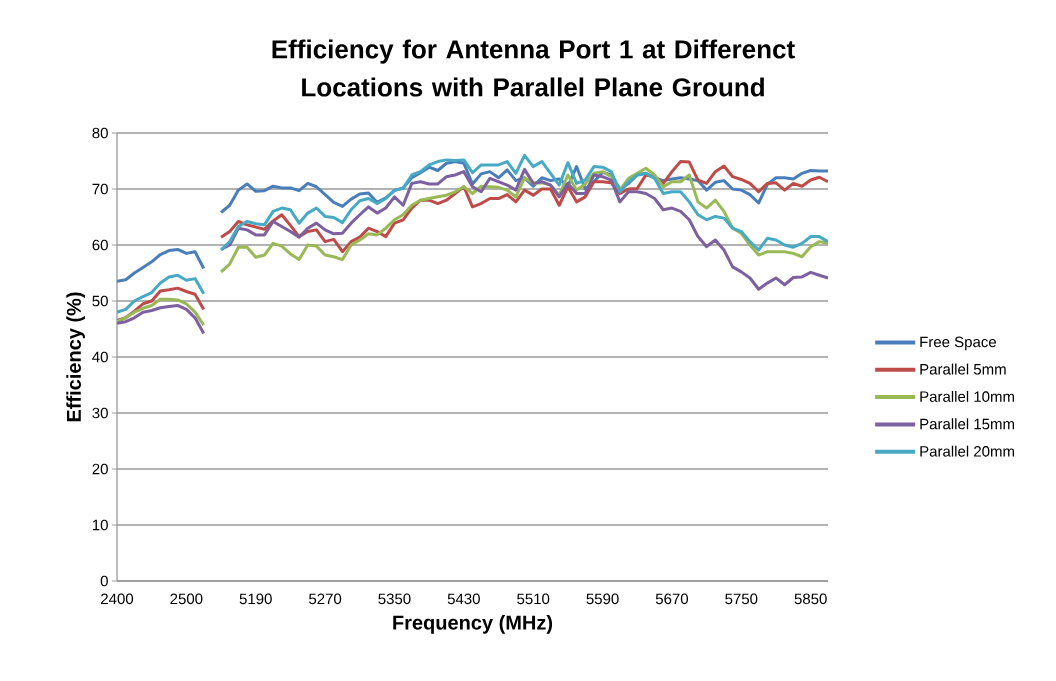 The height and width of the screenshot is (681, 1056). I want to click on chart-title: Efficiency for Antenna Port 1 at Differenct Locations with Parallel Plane Ground, so click(533, 68).